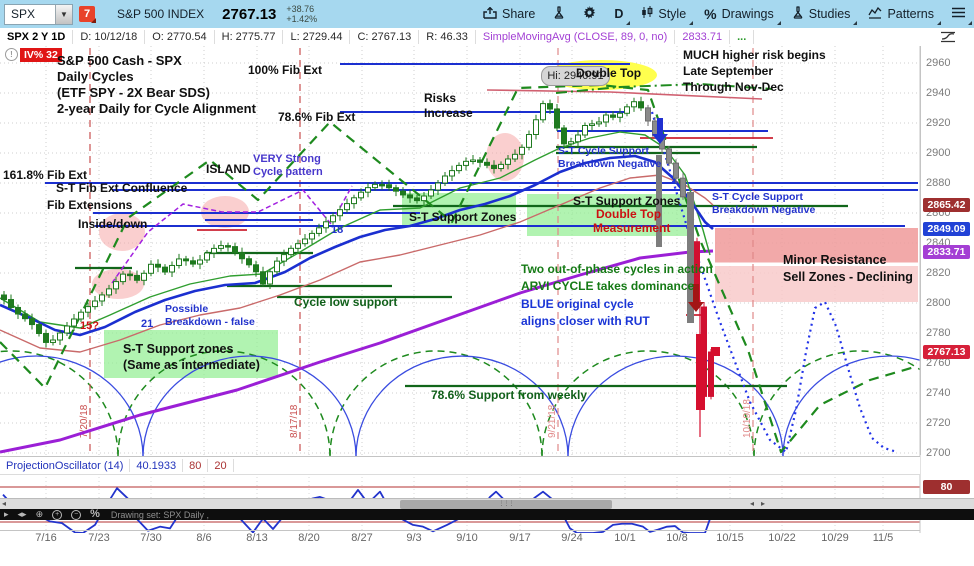  I want to click on drawings-button: % Drawings, so click(739, 14).